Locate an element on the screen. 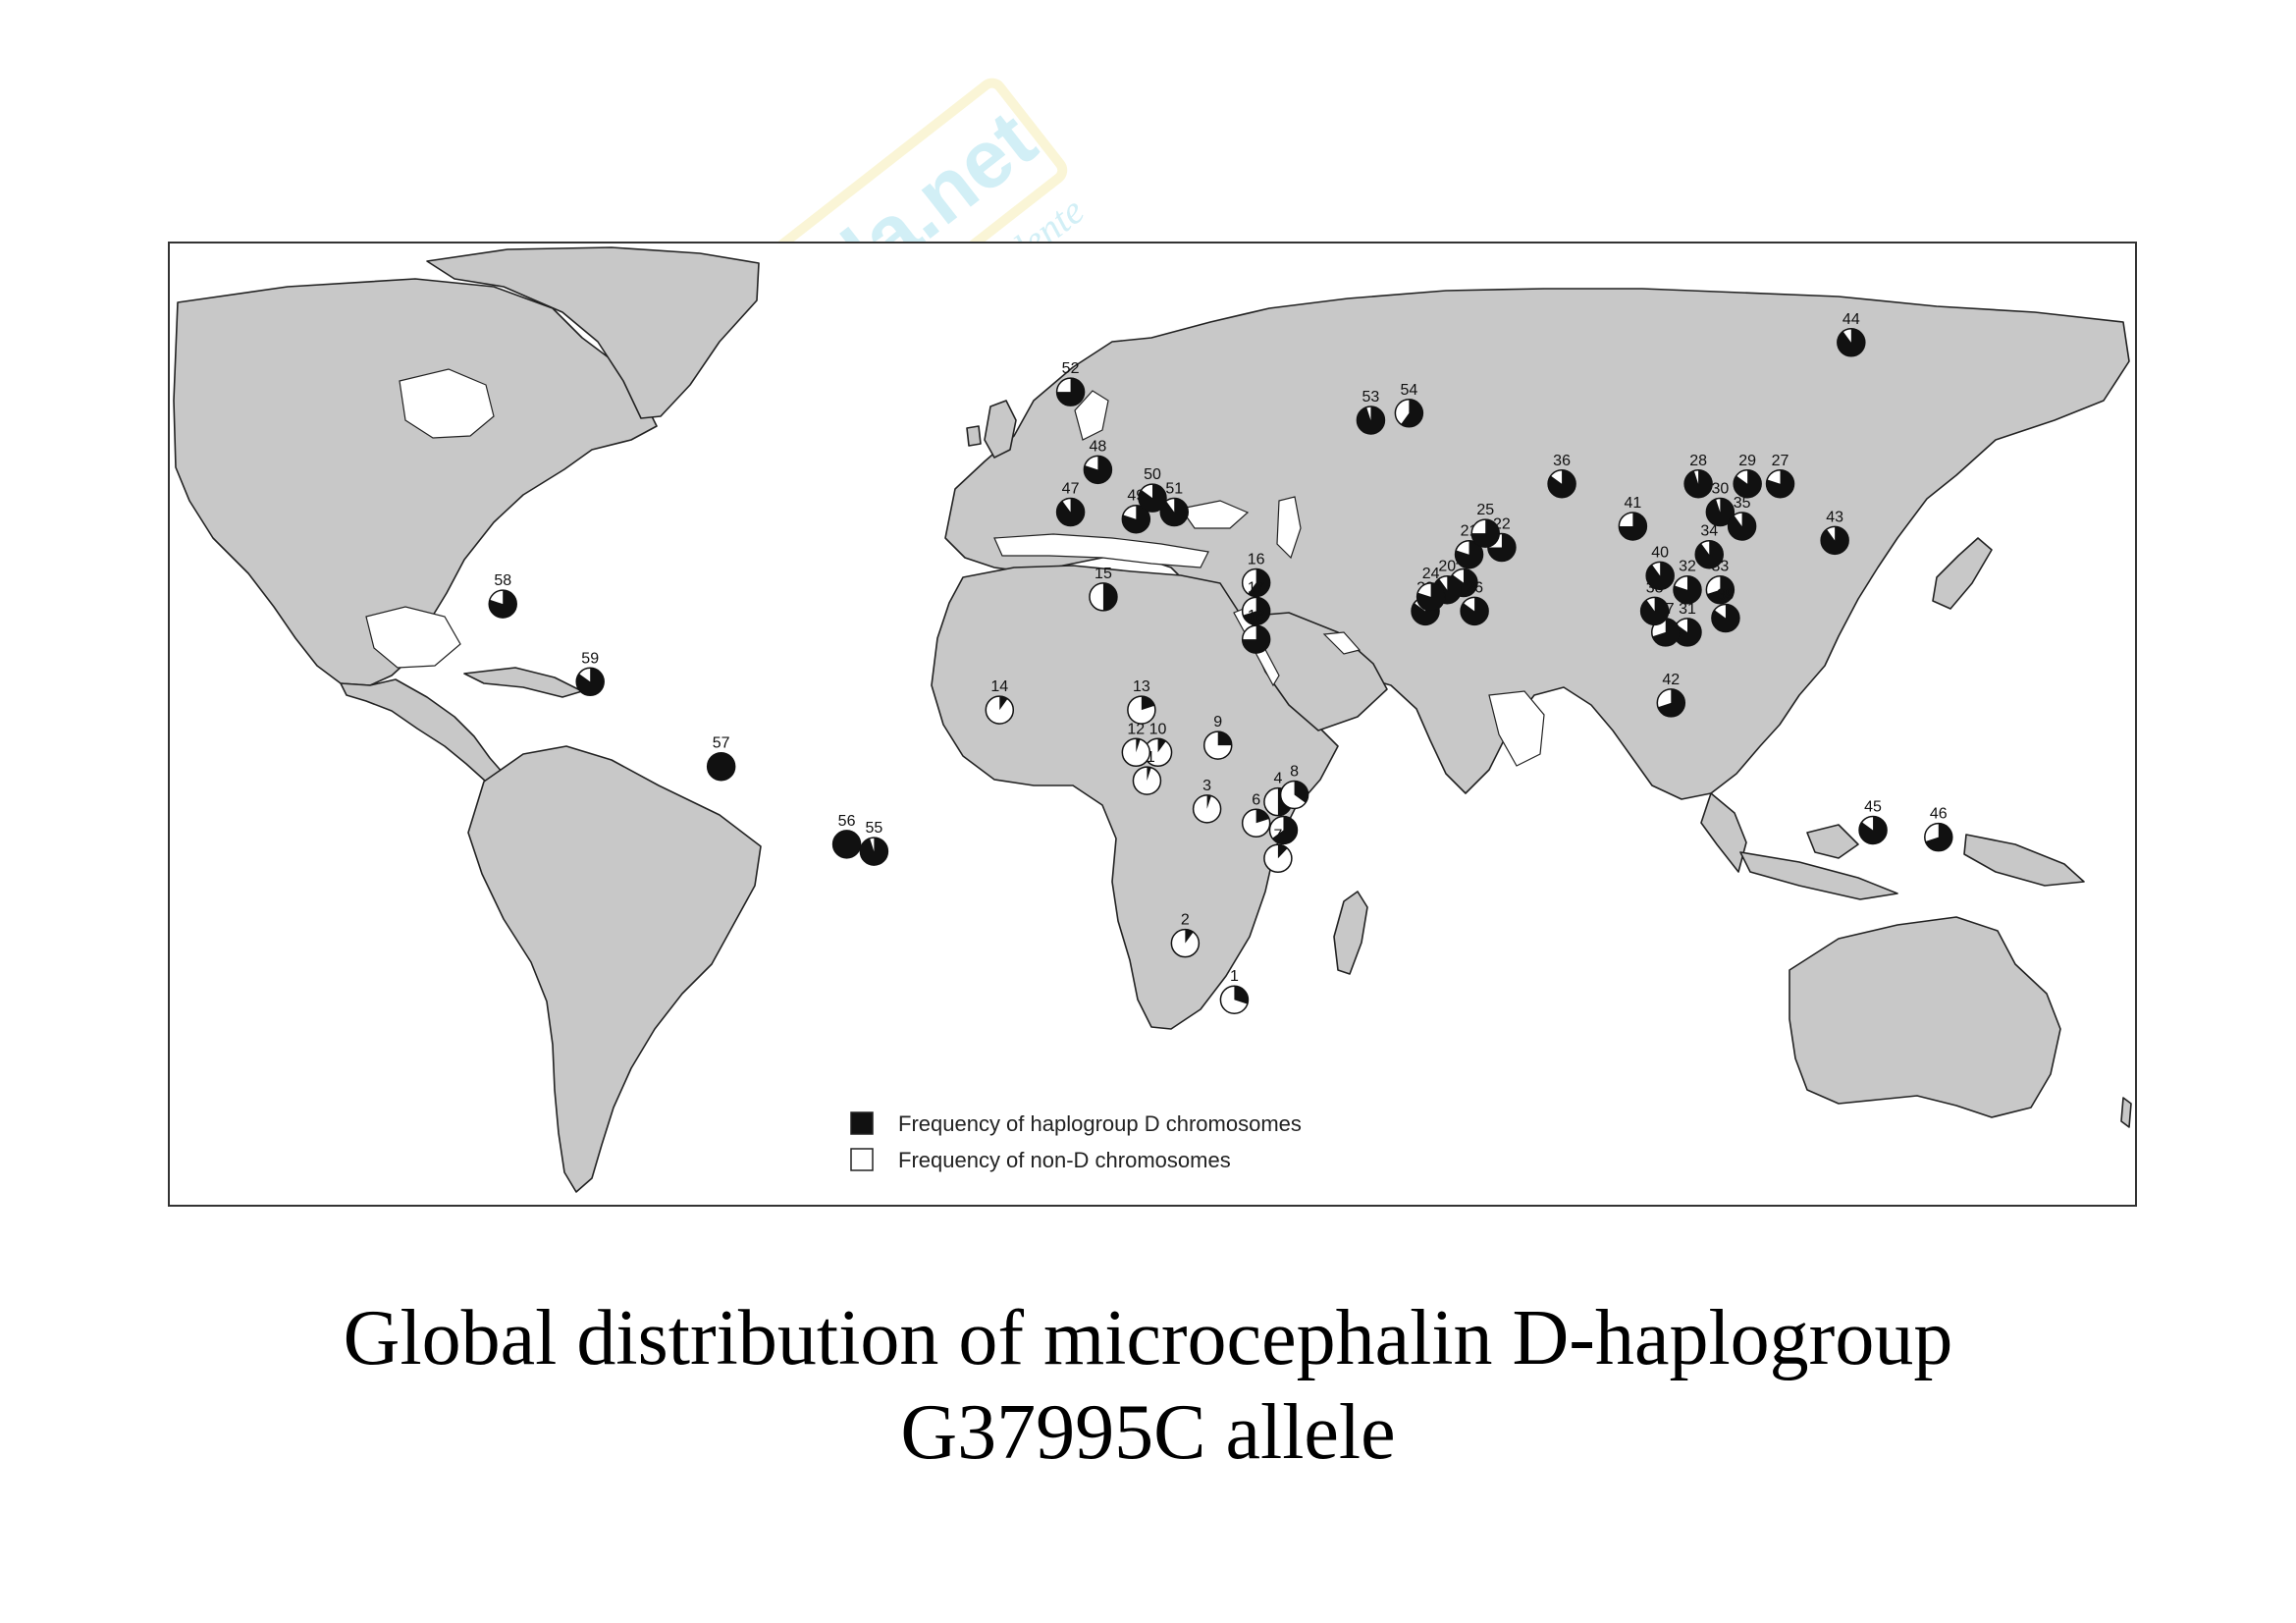 This screenshot has width=2296, height=1623. site-53-d-slice is located at coordinates (1371, 420).